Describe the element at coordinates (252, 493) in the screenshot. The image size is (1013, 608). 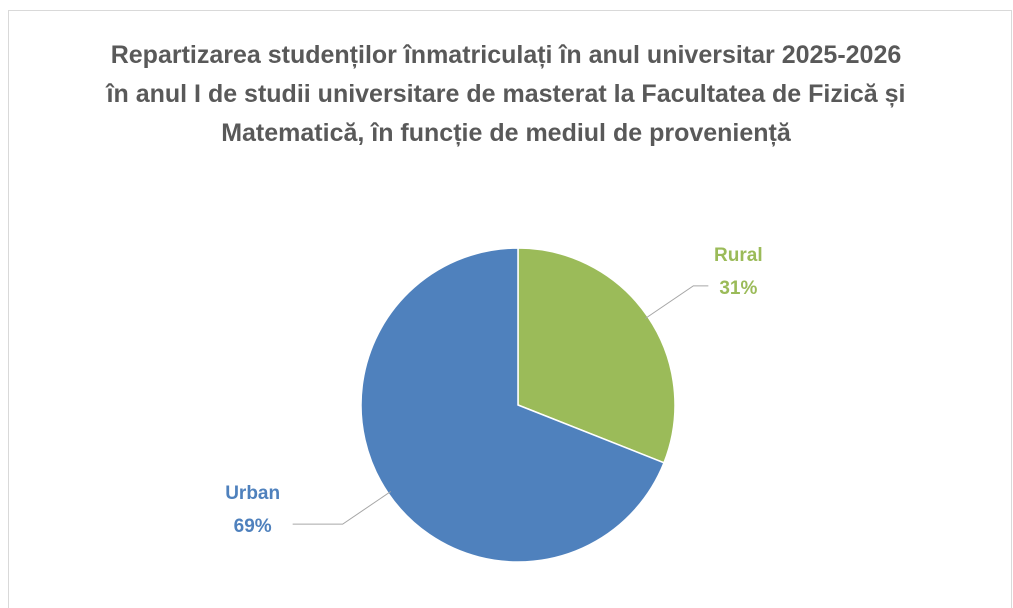
I see `data-label-name: Urban` at that location.